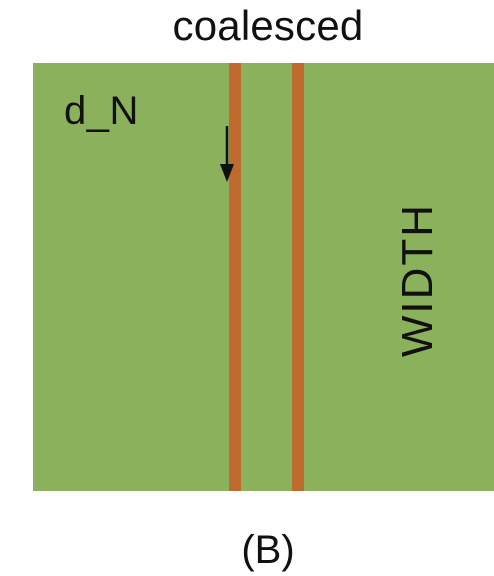  Describe the element at coordinates (298, 277) in the screenshot. I see `stripe-right` at that location.